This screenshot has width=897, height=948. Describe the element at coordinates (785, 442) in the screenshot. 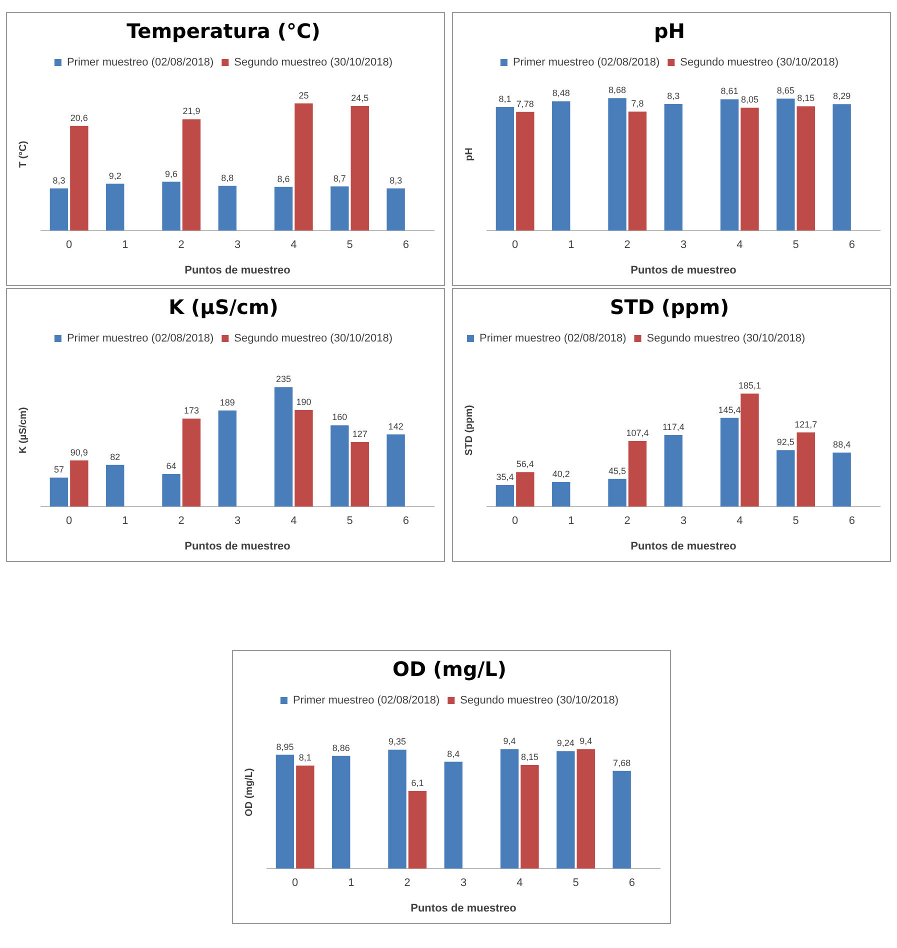

I see `data-label: 92,5` at that location.